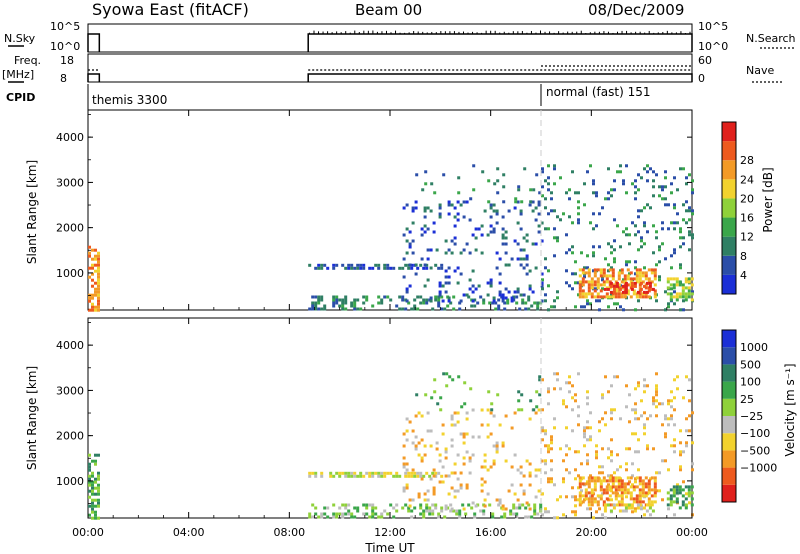 Image resolution: width=800 pixels, height=554 pixels. What do you see at coordinates (743, 256) in the screenshot?
I see `colorbar-tick-label: 8` at bounding box center [743, 256].